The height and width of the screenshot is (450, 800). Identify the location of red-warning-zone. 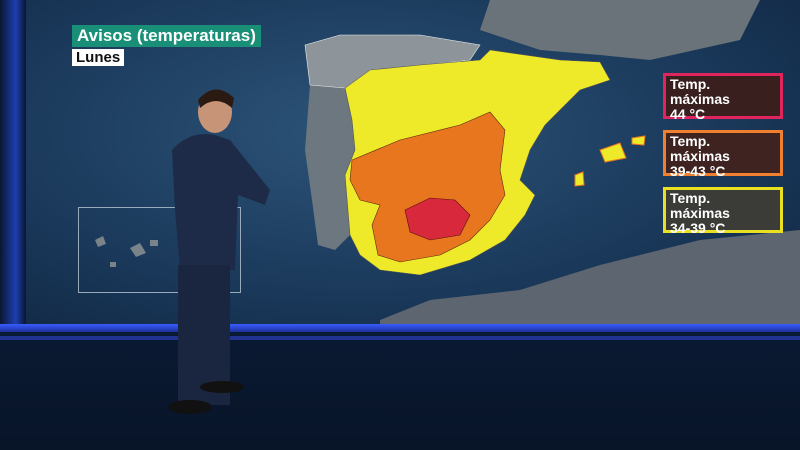
(437, 219).